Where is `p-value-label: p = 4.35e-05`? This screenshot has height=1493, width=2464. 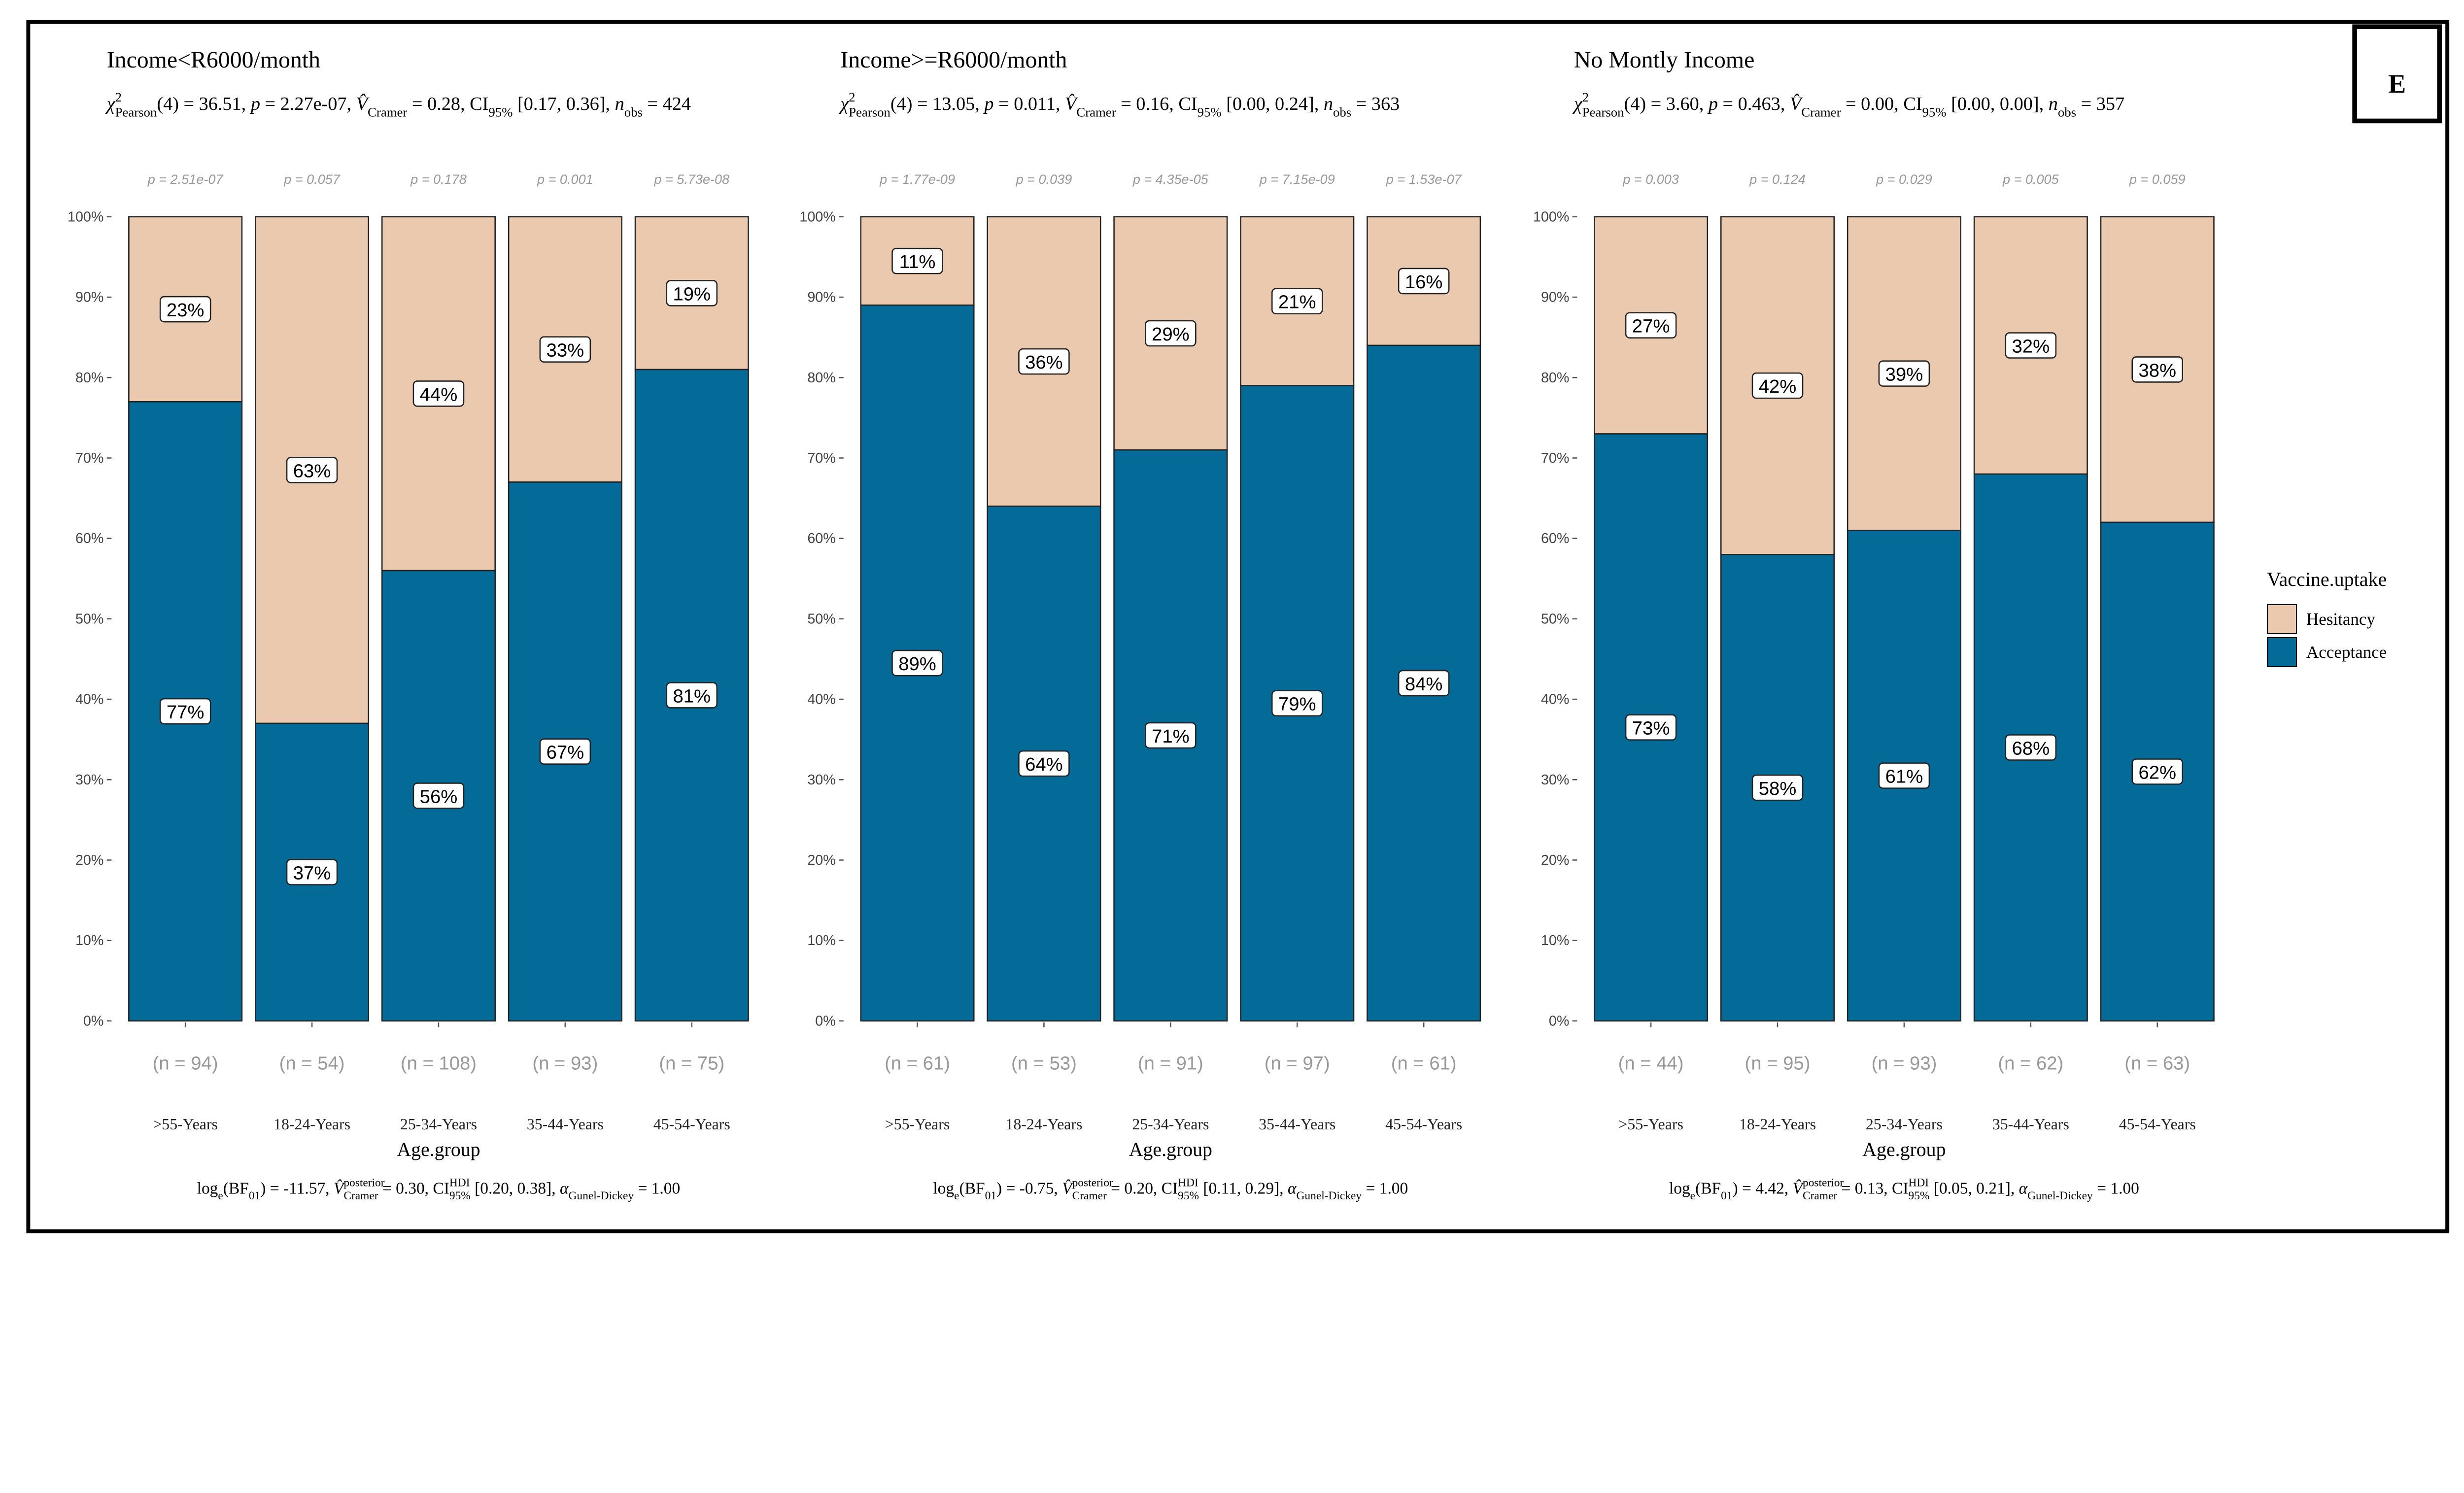
p-value-label: p = 4.35e-05 is located at coordinates (1170, 179).